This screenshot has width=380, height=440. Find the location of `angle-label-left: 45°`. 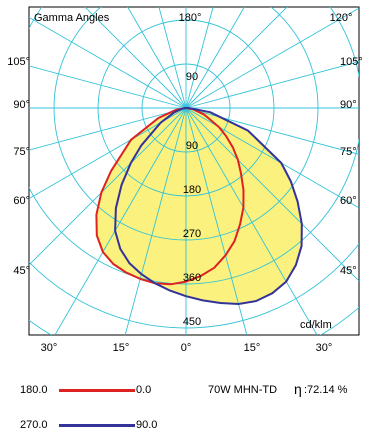

angle-label-left: 45° is located at coordinates (21, 271).